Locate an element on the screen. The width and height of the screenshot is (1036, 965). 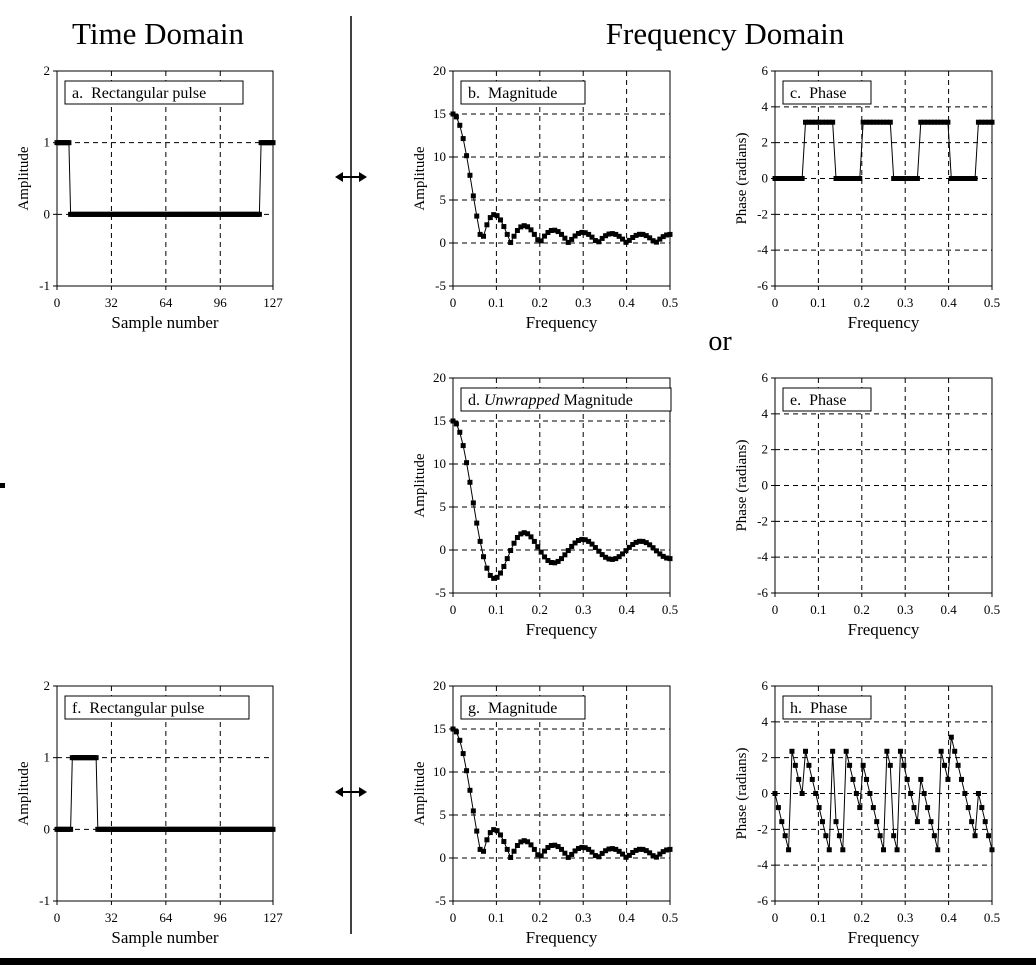
y-tick-label: -2 is located at coordinates (762, 520).